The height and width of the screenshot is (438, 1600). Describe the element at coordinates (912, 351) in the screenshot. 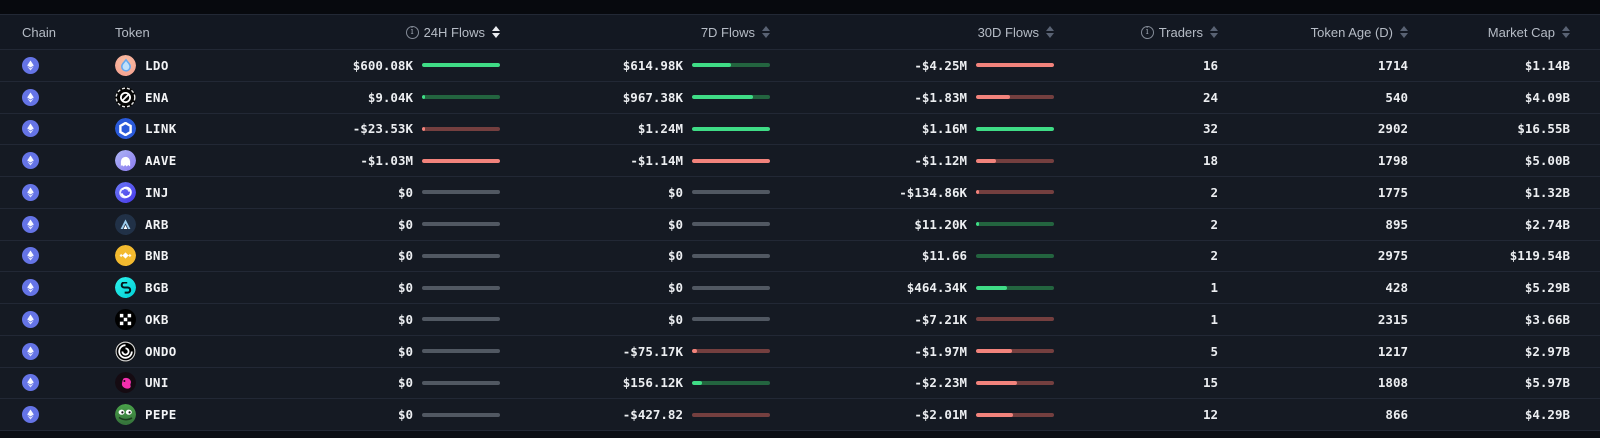

I see `flow-30d-cell: -$1.97M` at that location.